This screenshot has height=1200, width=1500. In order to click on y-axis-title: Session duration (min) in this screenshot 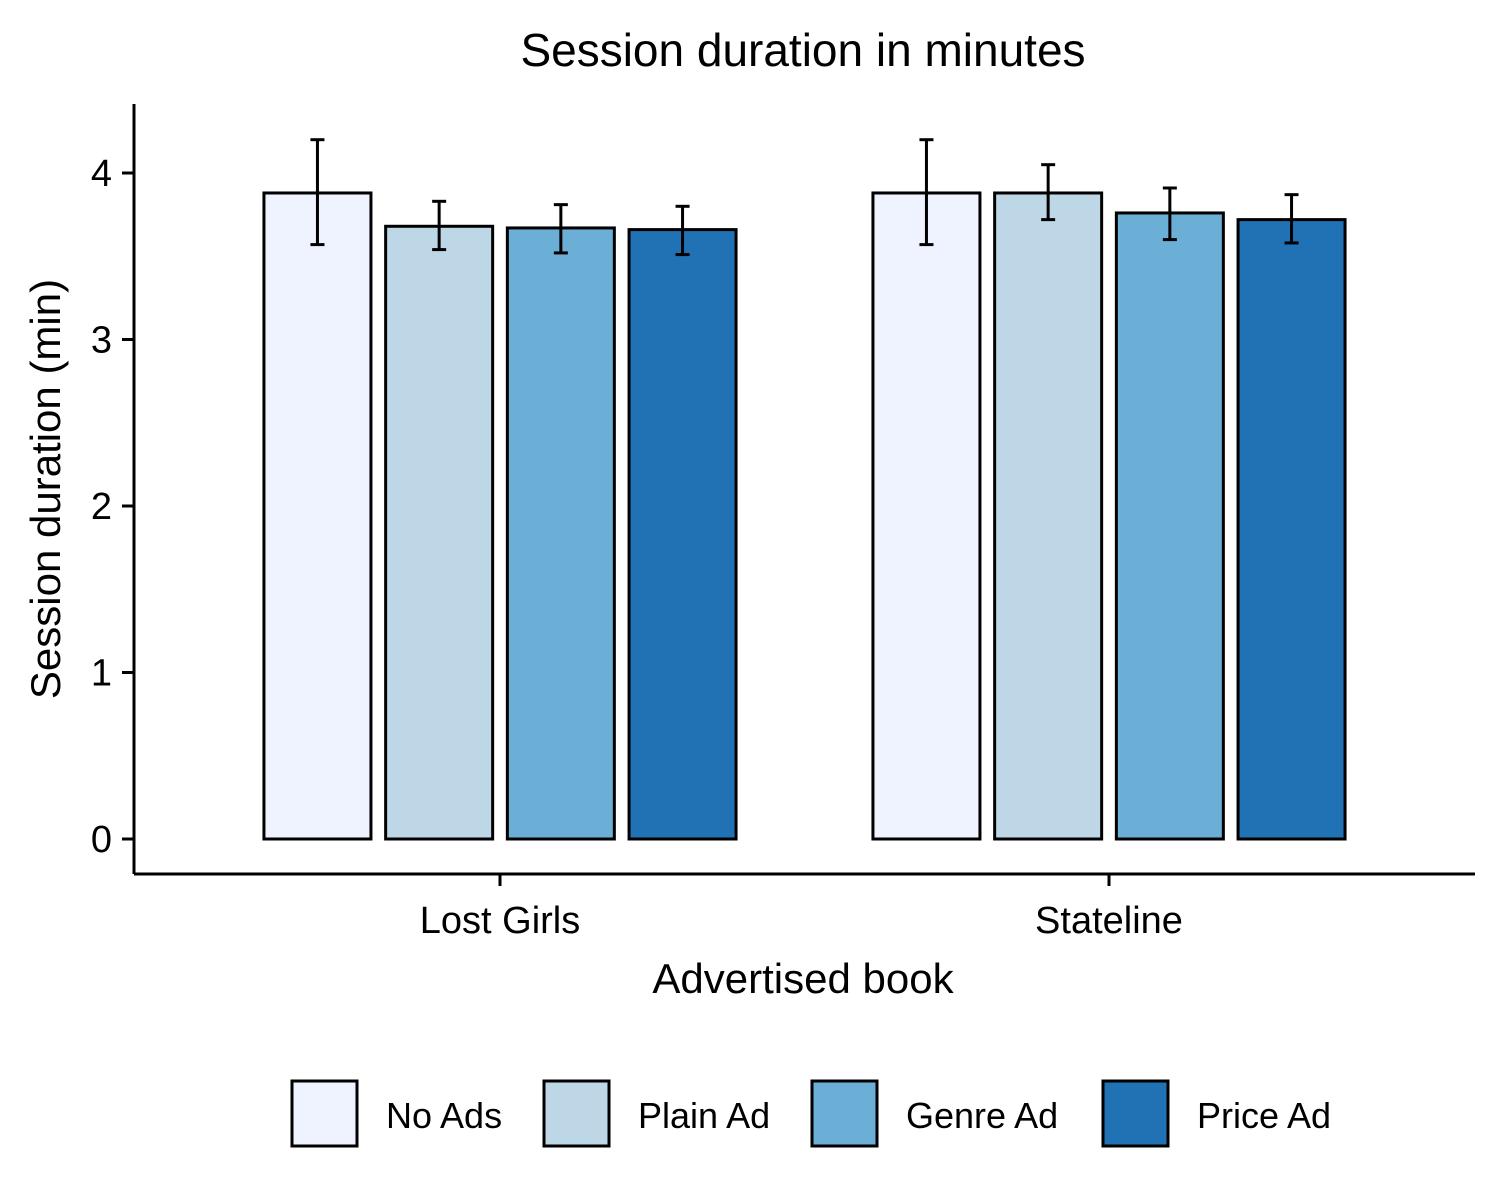, I will do `click(45, 489)`.